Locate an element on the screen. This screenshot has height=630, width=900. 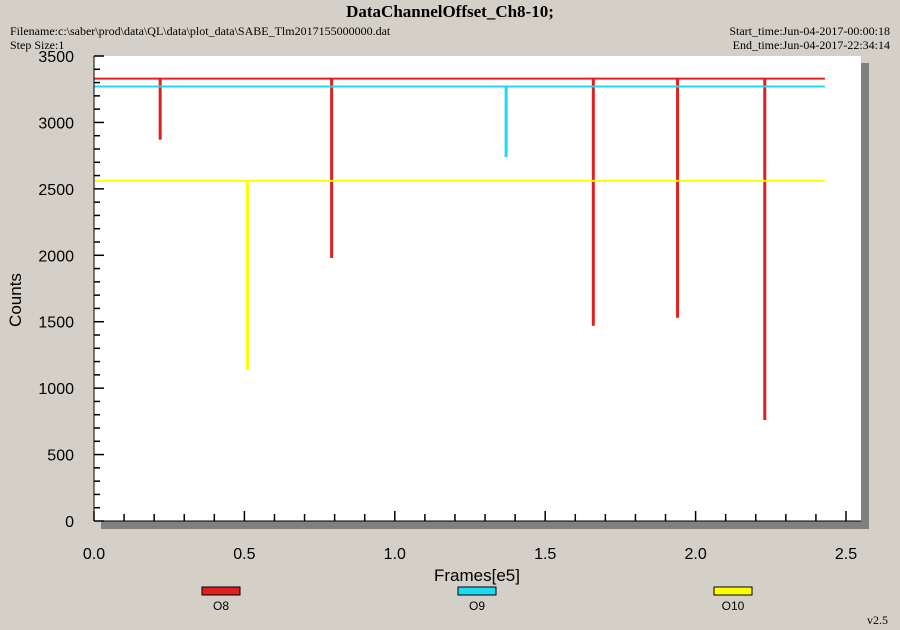
start-time-text: Start_time:Jun-04-2017-00:00:18 is located at coordinates (809, 31).